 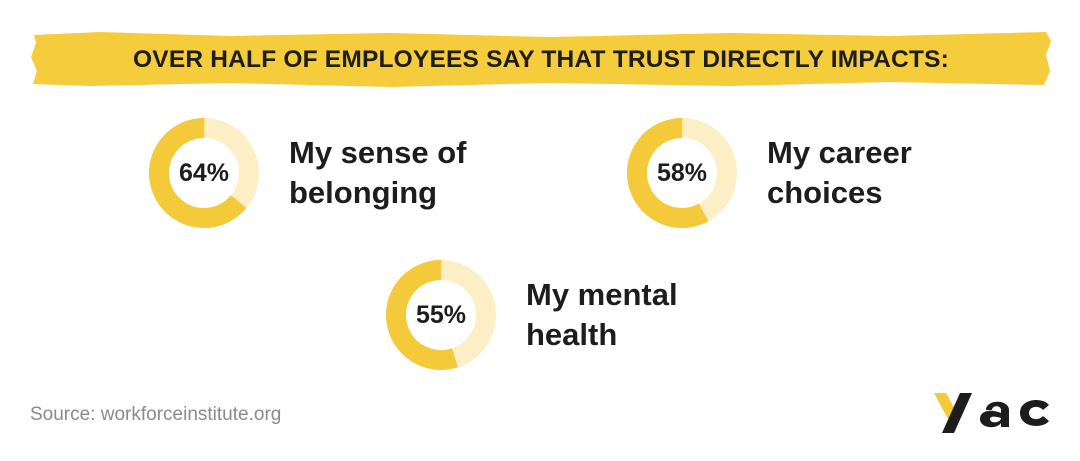 I want to click on data-label: 64%, so click(x=204, y=172).